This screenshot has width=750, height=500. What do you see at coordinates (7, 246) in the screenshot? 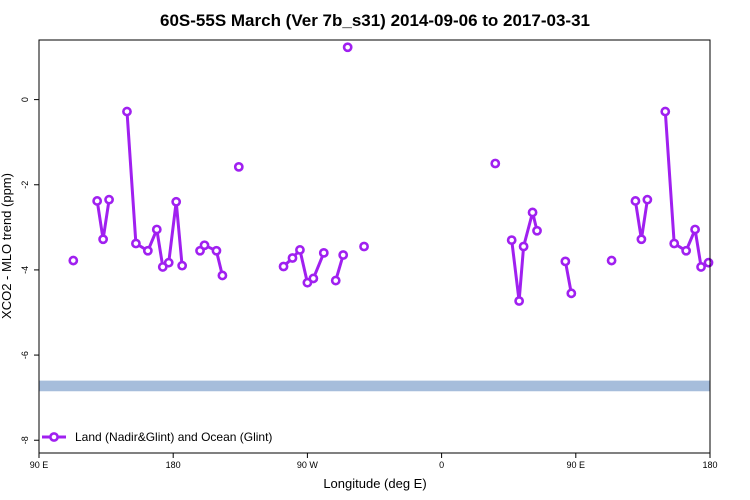
I see `y-axis-label: XCO2 - MLO trend (ppm)` at bounding box center [7, 246].